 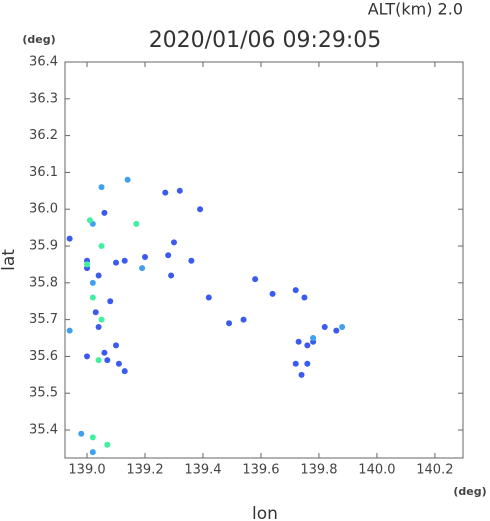 I want to click on x-tick-label: 139.2, so click(x=144, y=470).